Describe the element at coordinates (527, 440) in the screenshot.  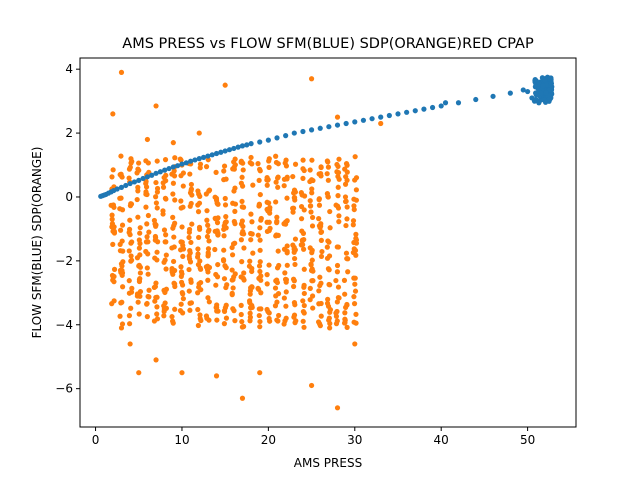
I see `x-tick-label: 50` at that location.